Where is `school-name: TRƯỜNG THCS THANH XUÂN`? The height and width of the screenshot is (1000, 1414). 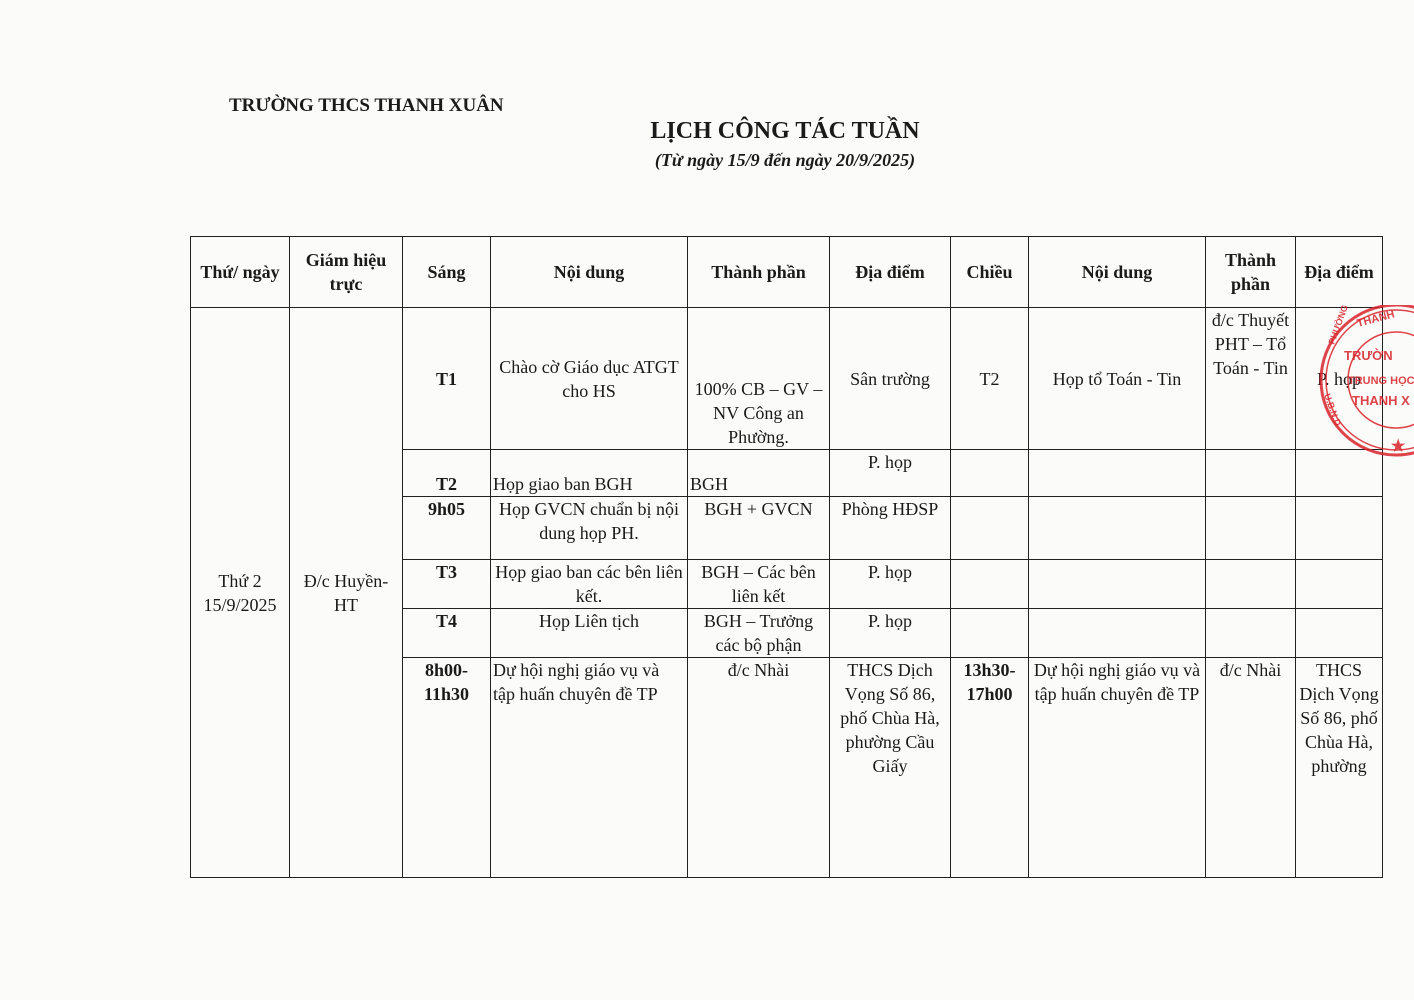 school-name: TRƯỜNG THCS THANH XUÂN is located at coordinates (366, 105).